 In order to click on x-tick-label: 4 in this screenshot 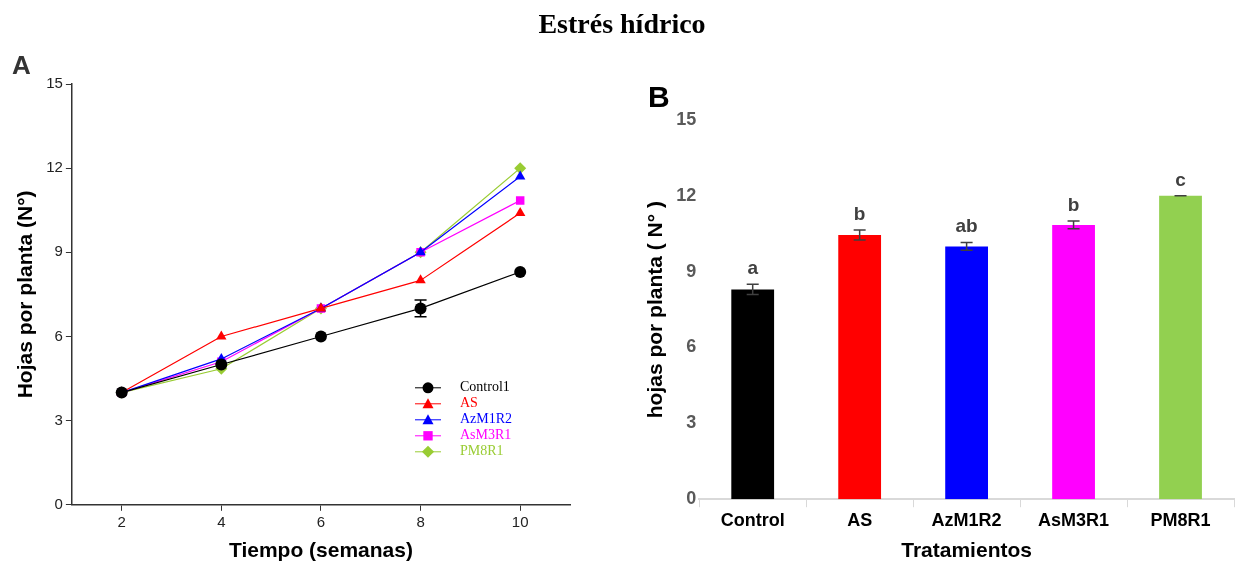, I will do `click(221, 521)`.